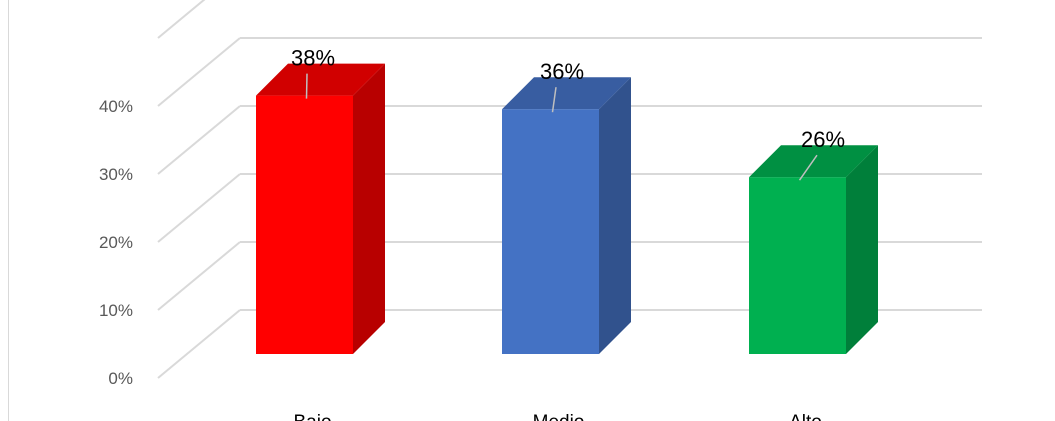  Describe the element at coordinates (562, 71) in the screenshot. I see `data-label: 36%` at that location.